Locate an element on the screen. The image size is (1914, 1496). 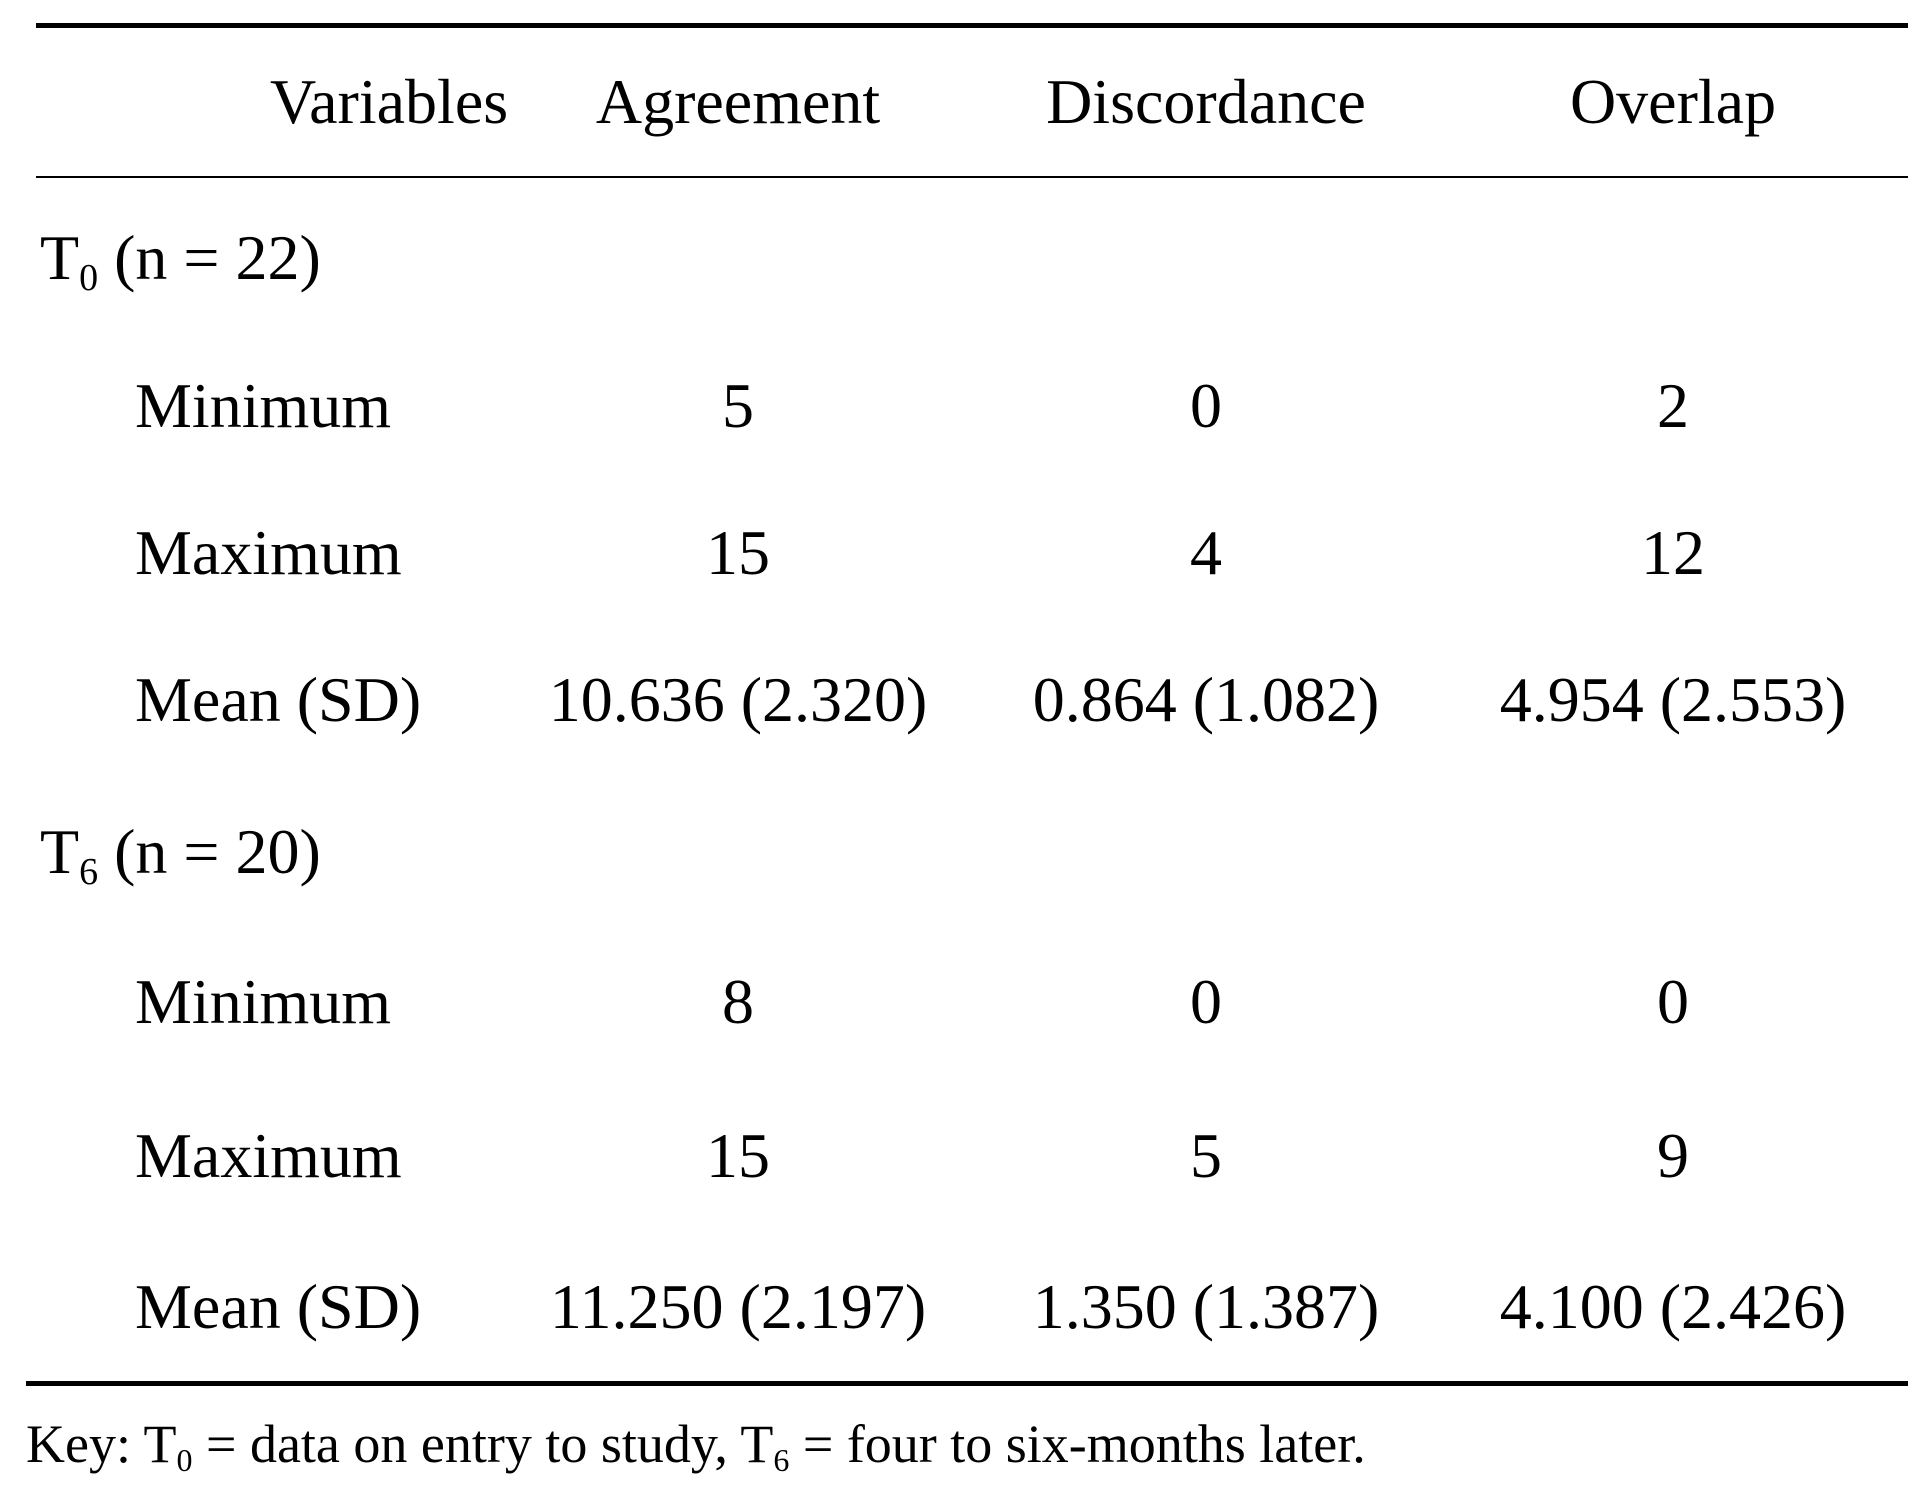
table-cell: 0.864 (1.082) is located at coordinates (1206, 699).